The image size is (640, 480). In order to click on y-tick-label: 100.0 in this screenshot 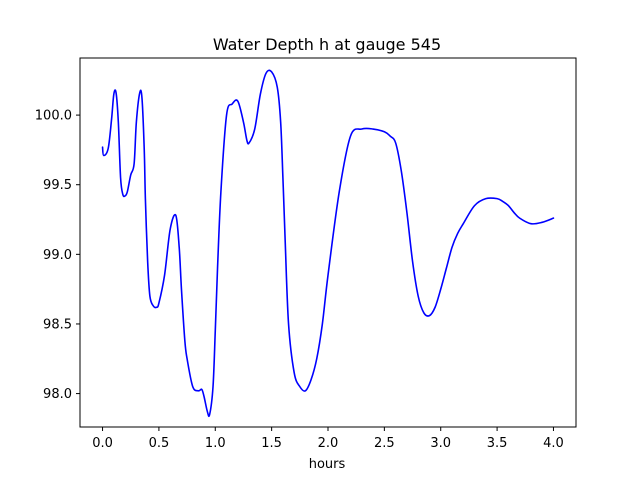, I will do `click(53, 116)`.